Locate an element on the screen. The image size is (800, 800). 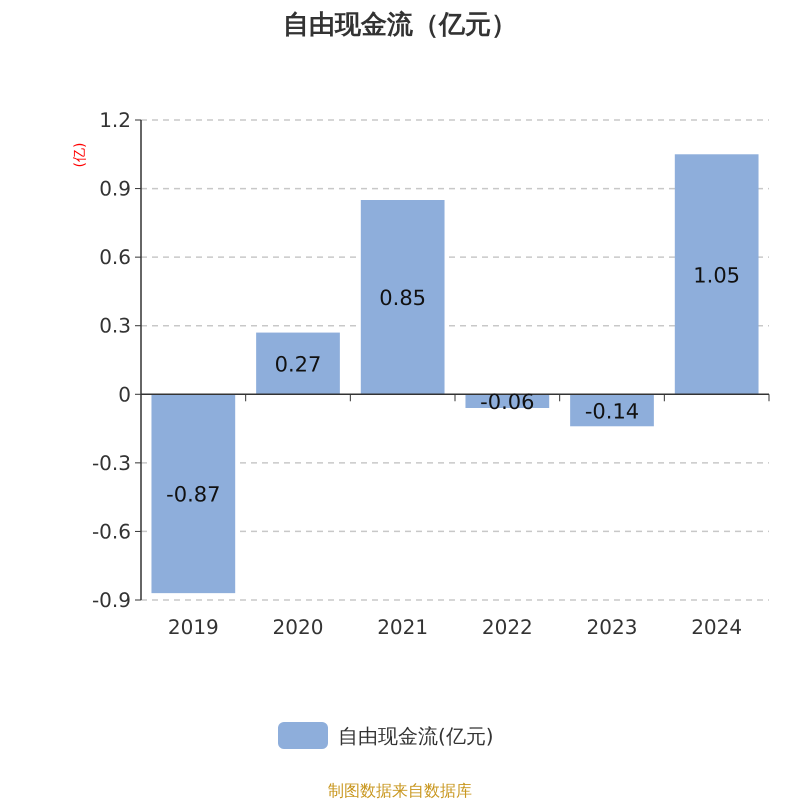
chart-title: 自由现金流（亿元） is located at coordinates (400, 25).